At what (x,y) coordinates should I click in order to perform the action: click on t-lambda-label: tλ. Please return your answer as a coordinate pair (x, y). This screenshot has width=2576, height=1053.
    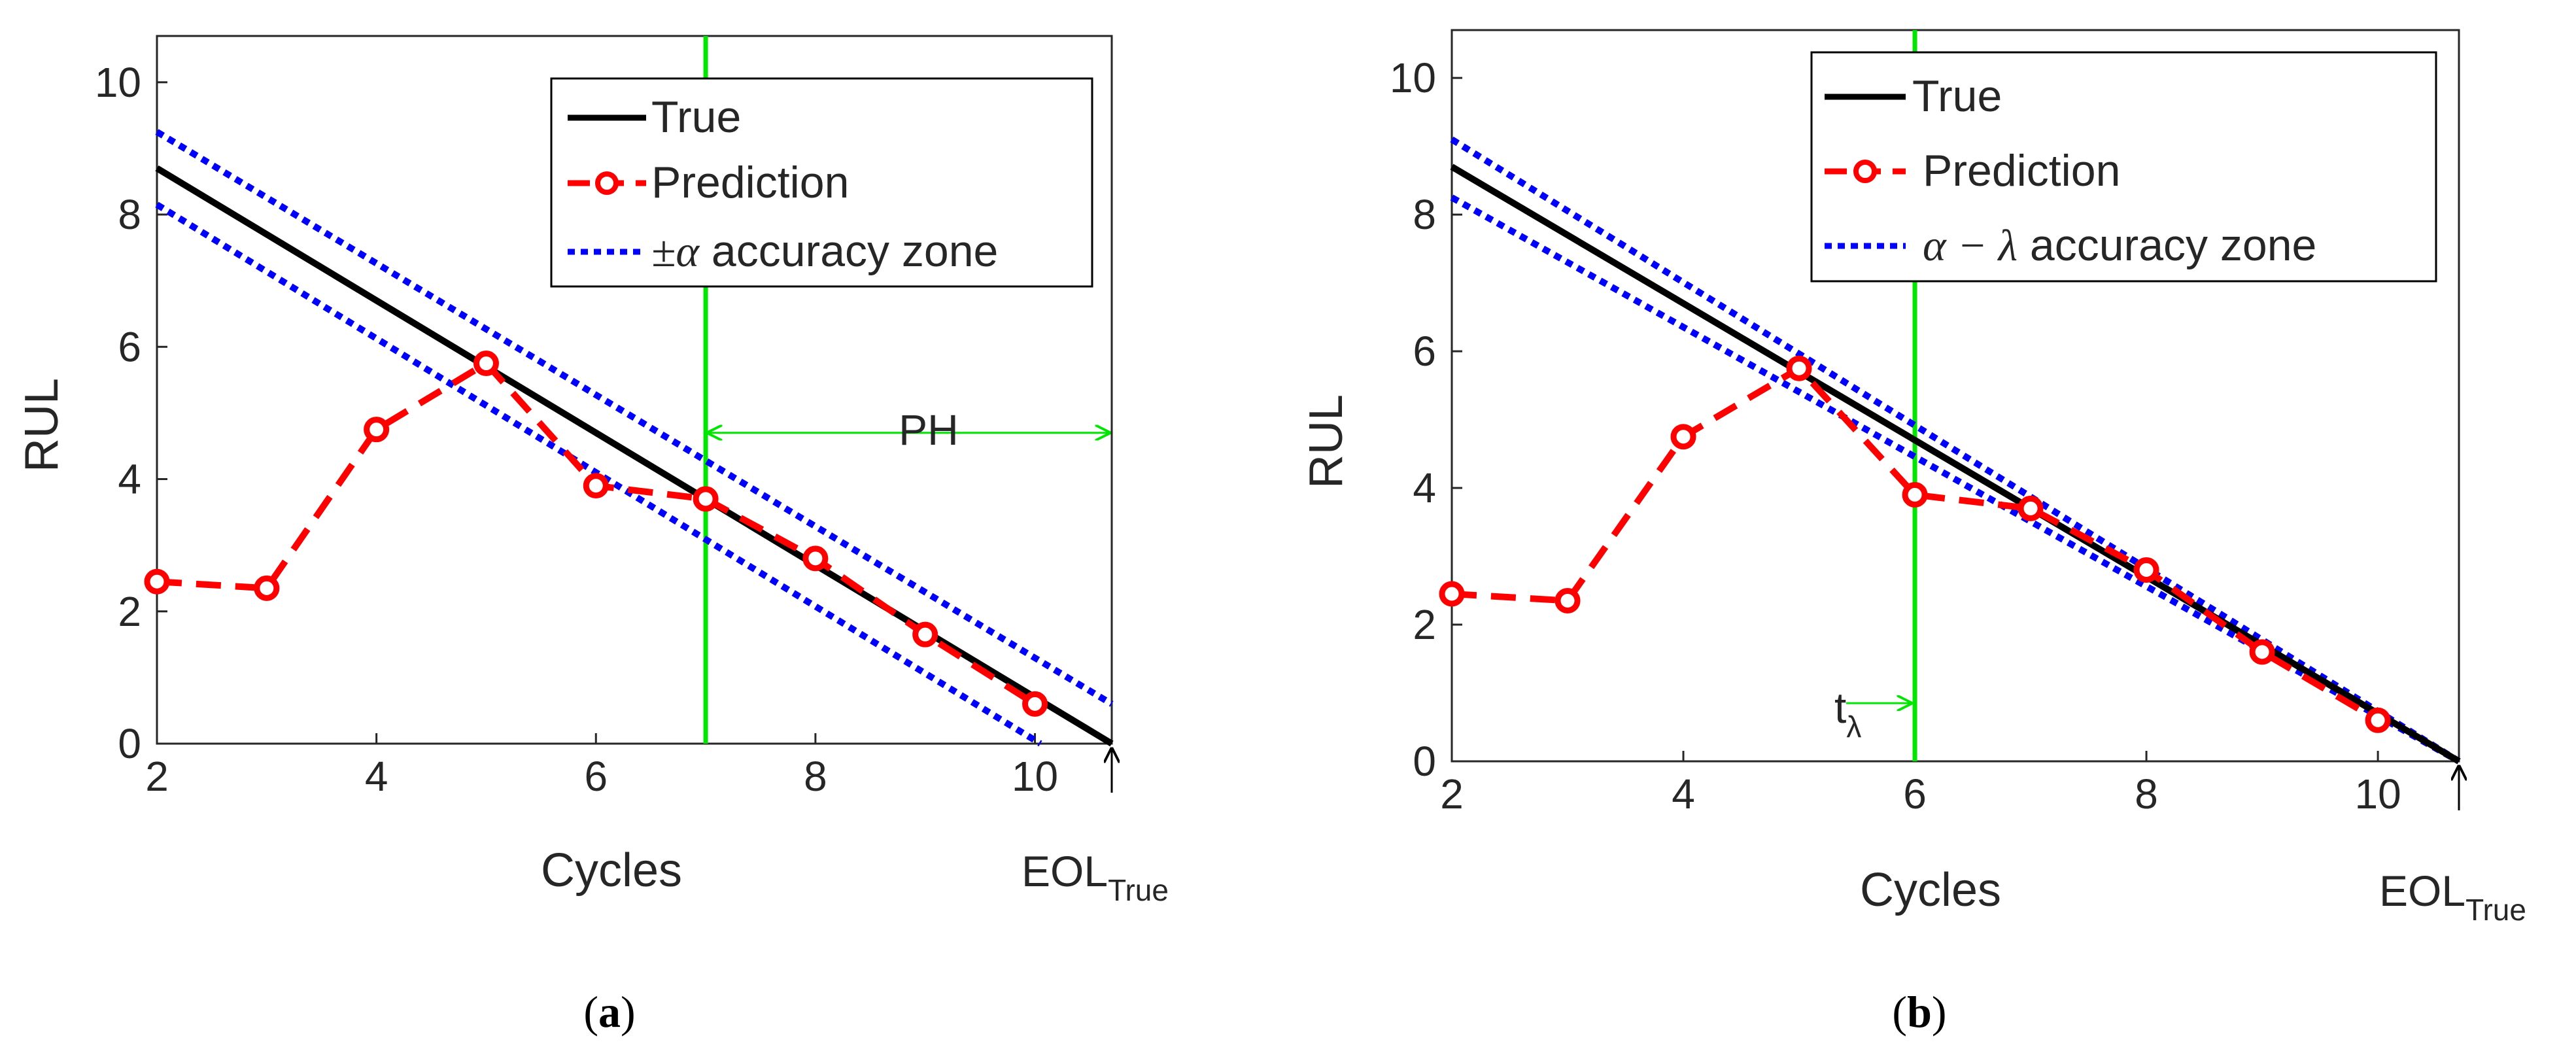
    Looking at the image, I should click on (1848, 713).